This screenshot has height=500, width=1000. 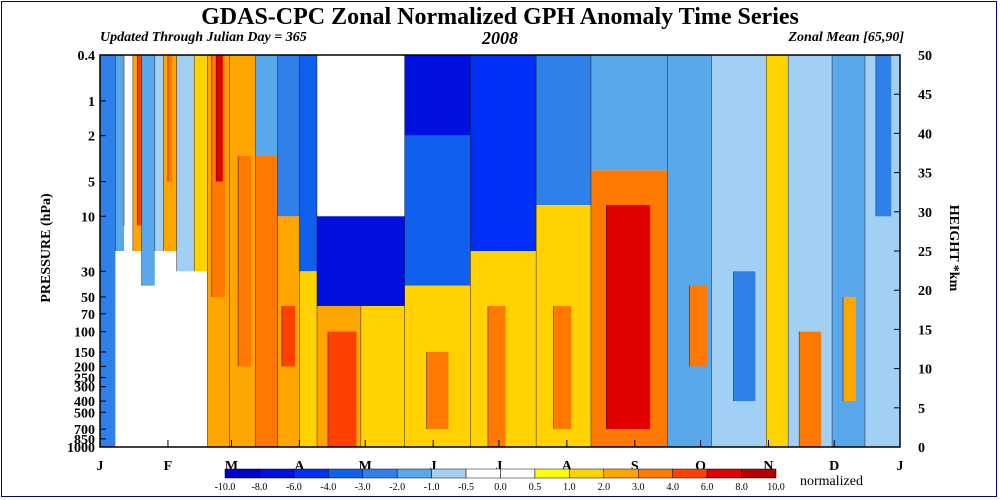 What do you see at coordinates (84, 379) in the screenshot?
I see `pressure-tick-label: 250` at bounding box center [84, 379].